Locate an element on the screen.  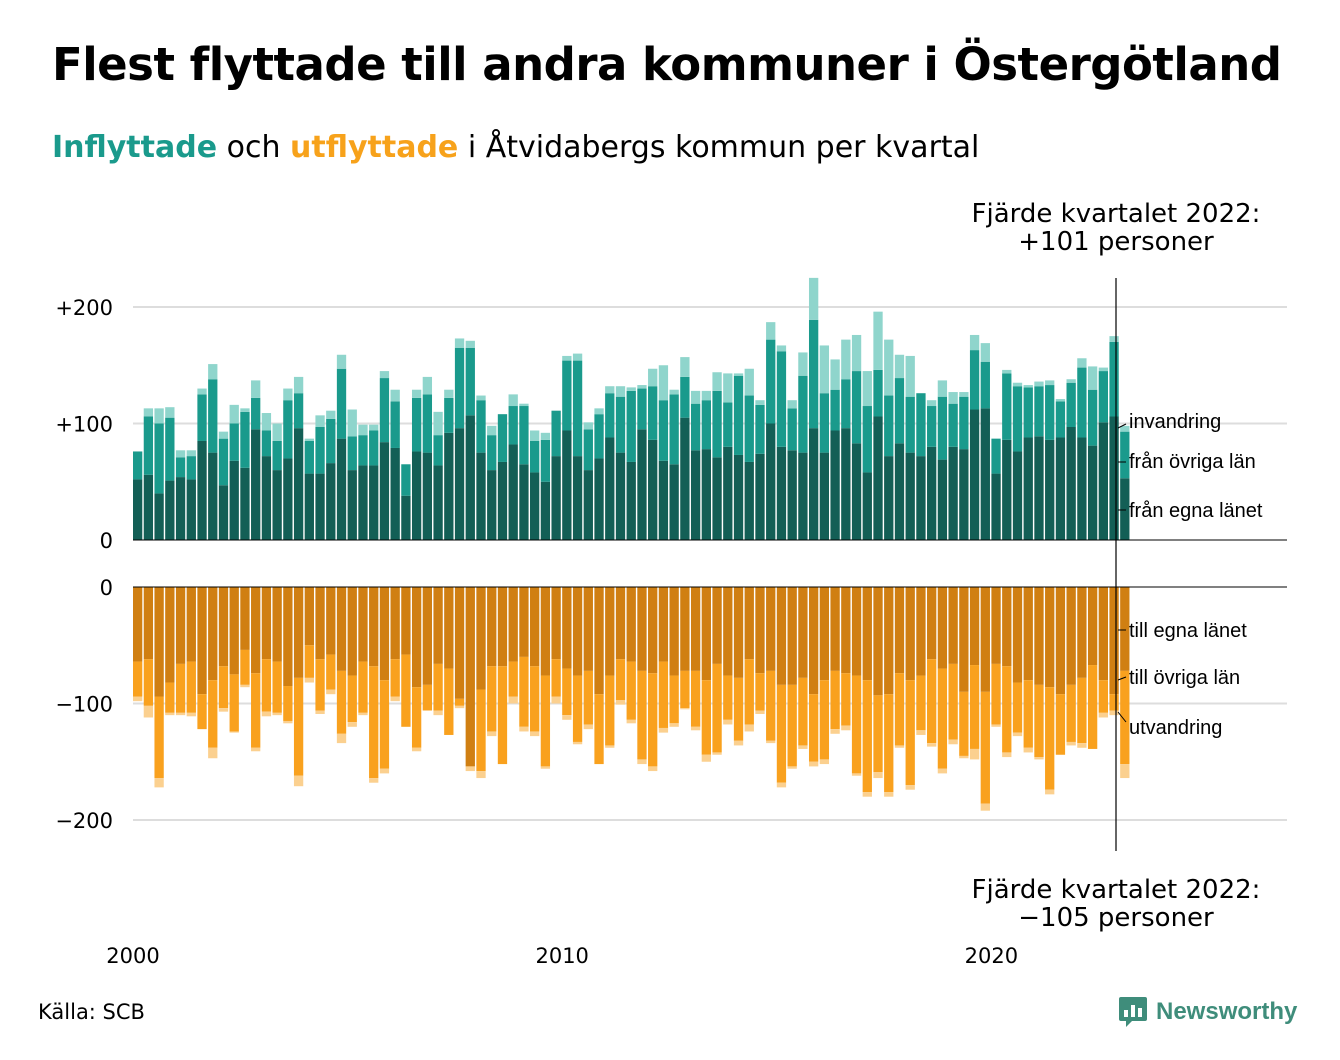
logo-text: Newsworthy is located at coordinates (1227, 1011).